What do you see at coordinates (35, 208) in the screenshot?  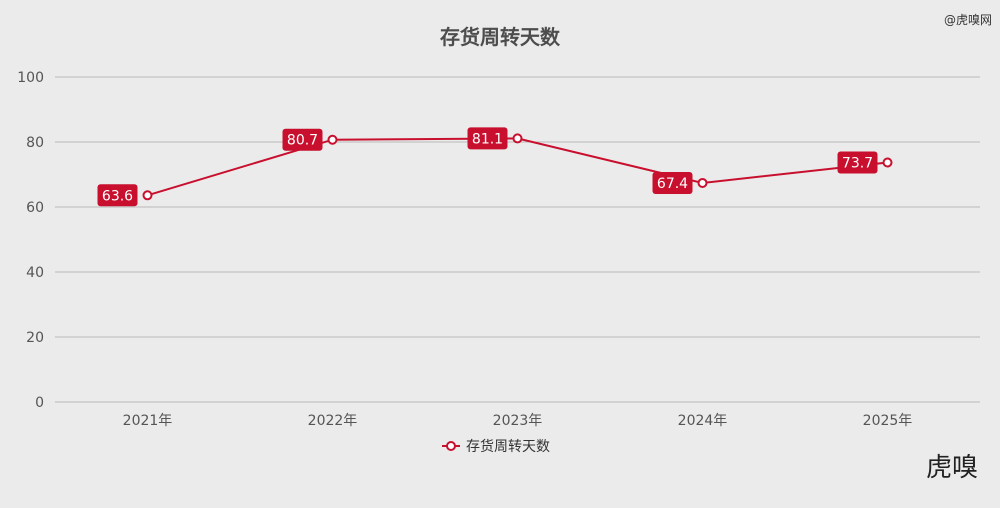 I see `y-tick-label: 60` at bounding box center [35, 208].